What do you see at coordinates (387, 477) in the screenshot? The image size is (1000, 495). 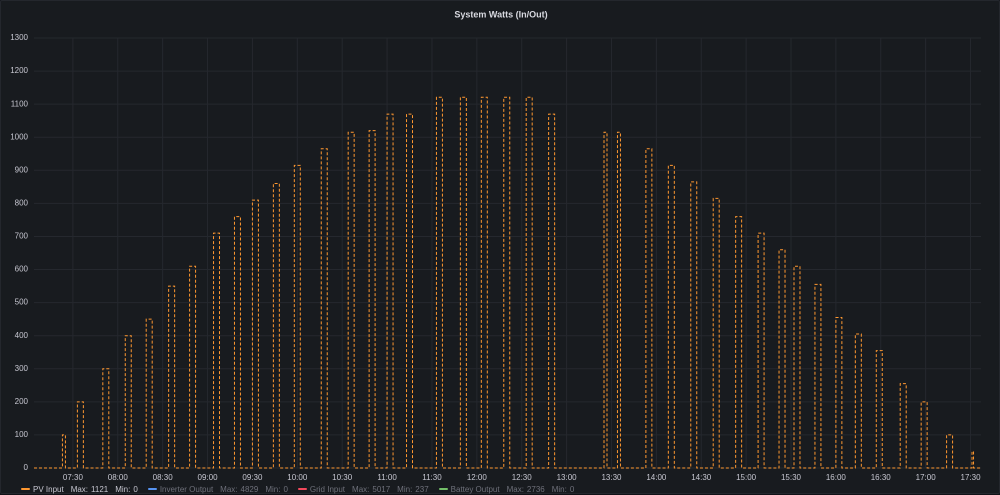 I see `x-tick-label: 11:00` at bounding box center [387, 477].